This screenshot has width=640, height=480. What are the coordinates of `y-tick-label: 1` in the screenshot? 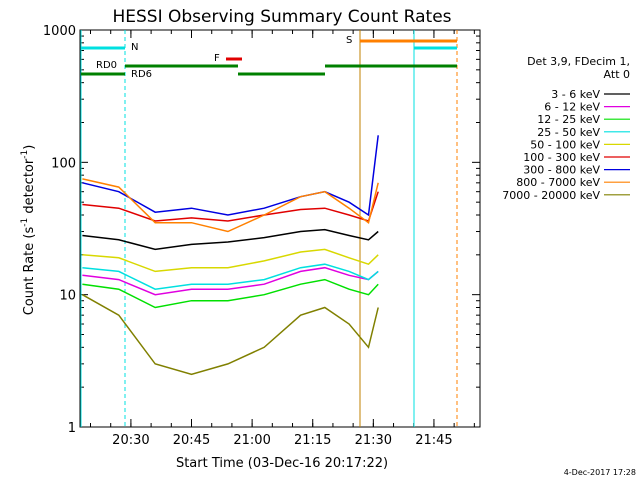 It's located at (72, 428).